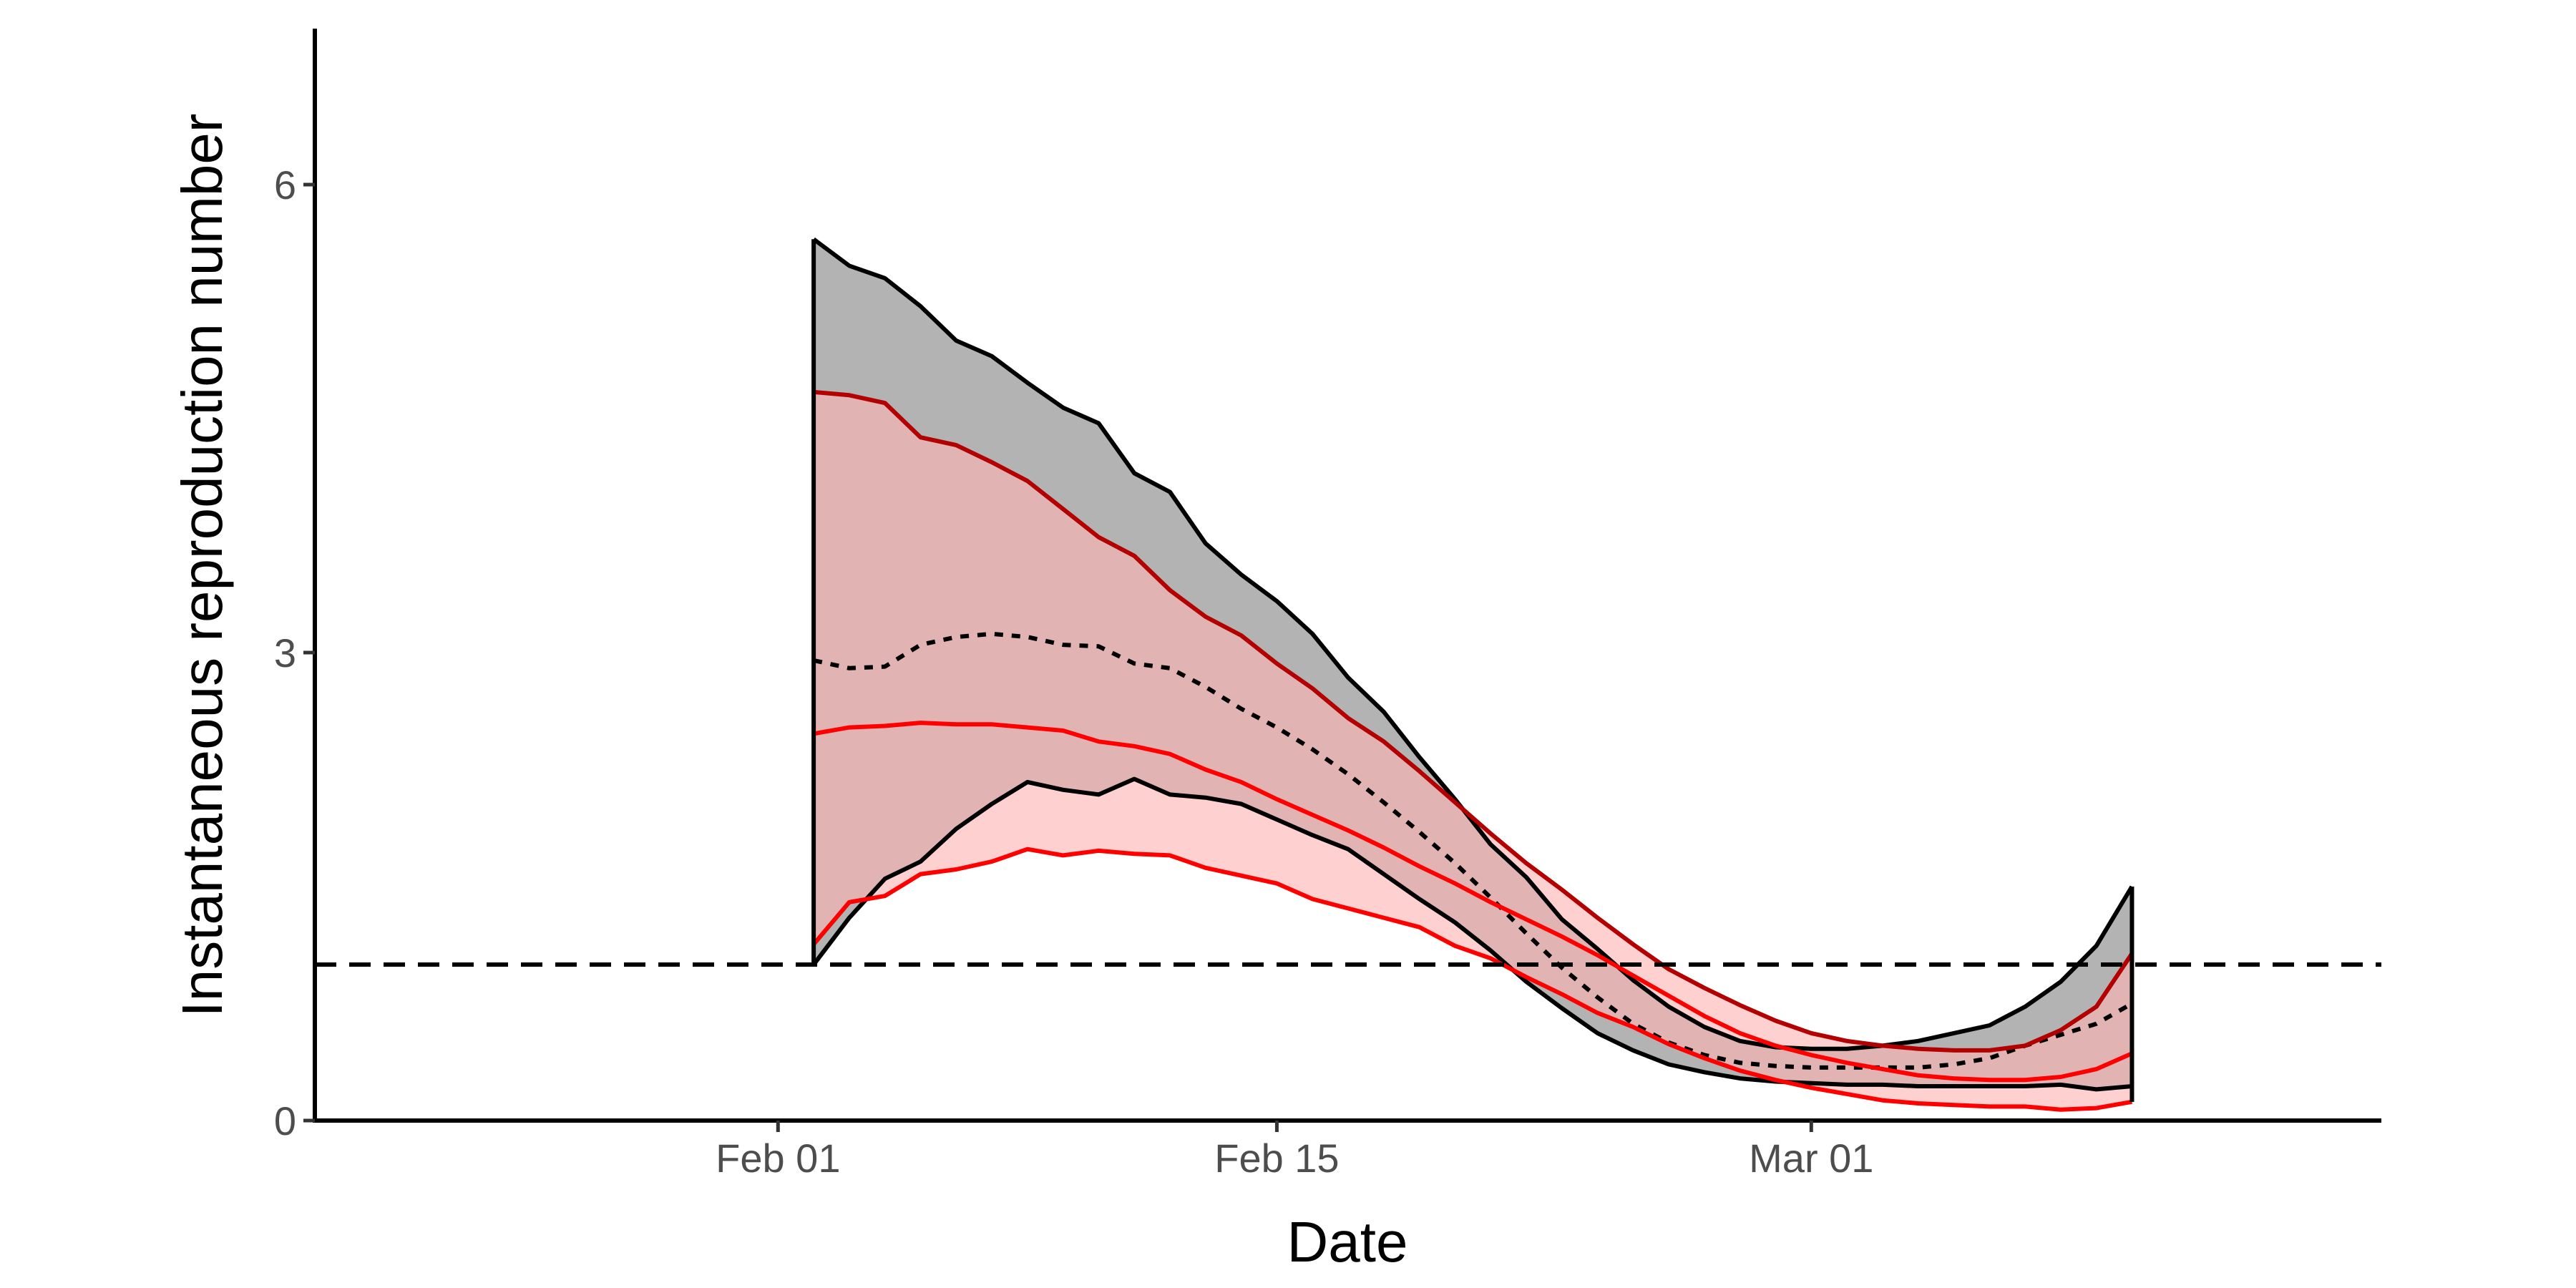 The image size is (2576, 1288). Describe the element at coordinates (202, 565) in the screenshot. I see `y-axis-title: Instantaneous reproduction number` at that location.